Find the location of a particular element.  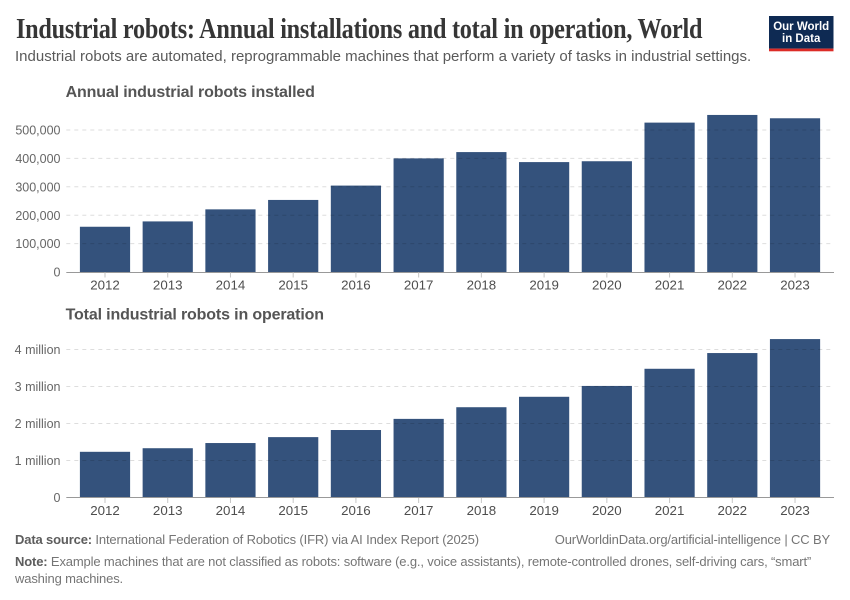

svg-text: 1 million is located at coordinates (38, 461).